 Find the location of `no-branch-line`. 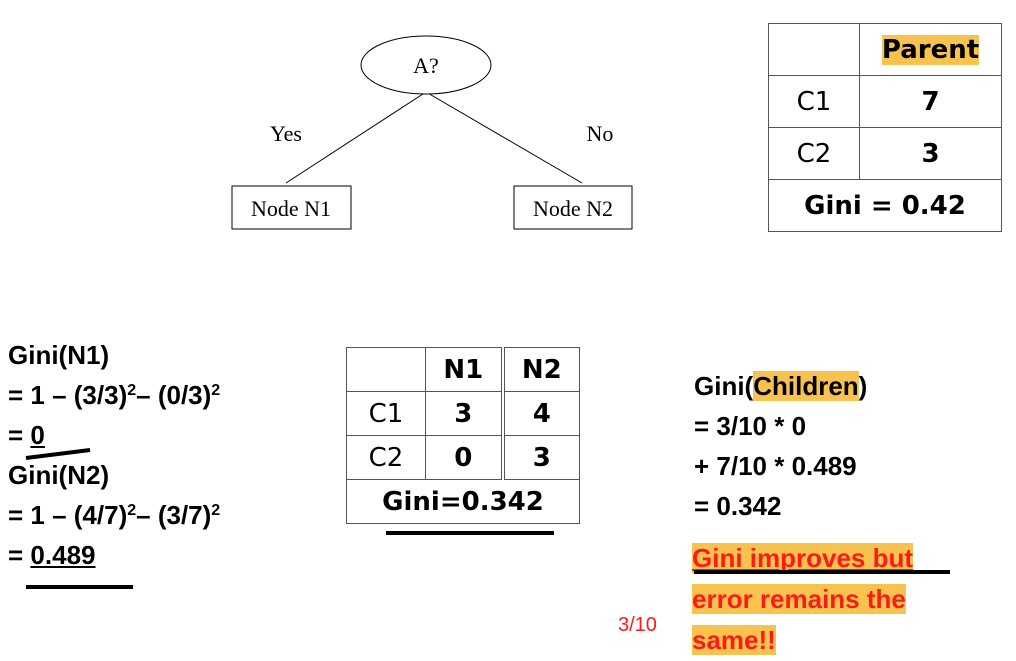

no-branch-line is located at coordinates (504, 137).